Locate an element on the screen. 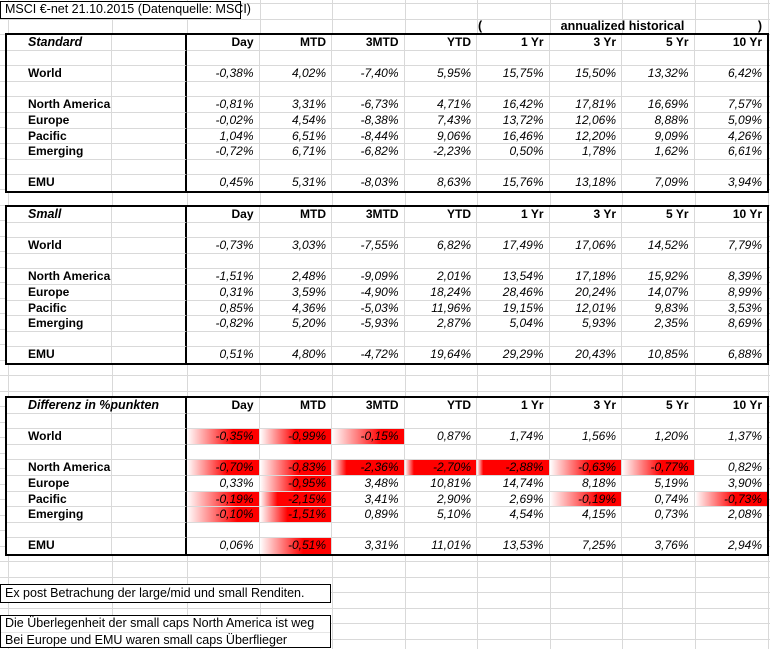 The height and width of the screenshot is (649, 770). value-cell: -0,83% is located at coordinates (295, 468).